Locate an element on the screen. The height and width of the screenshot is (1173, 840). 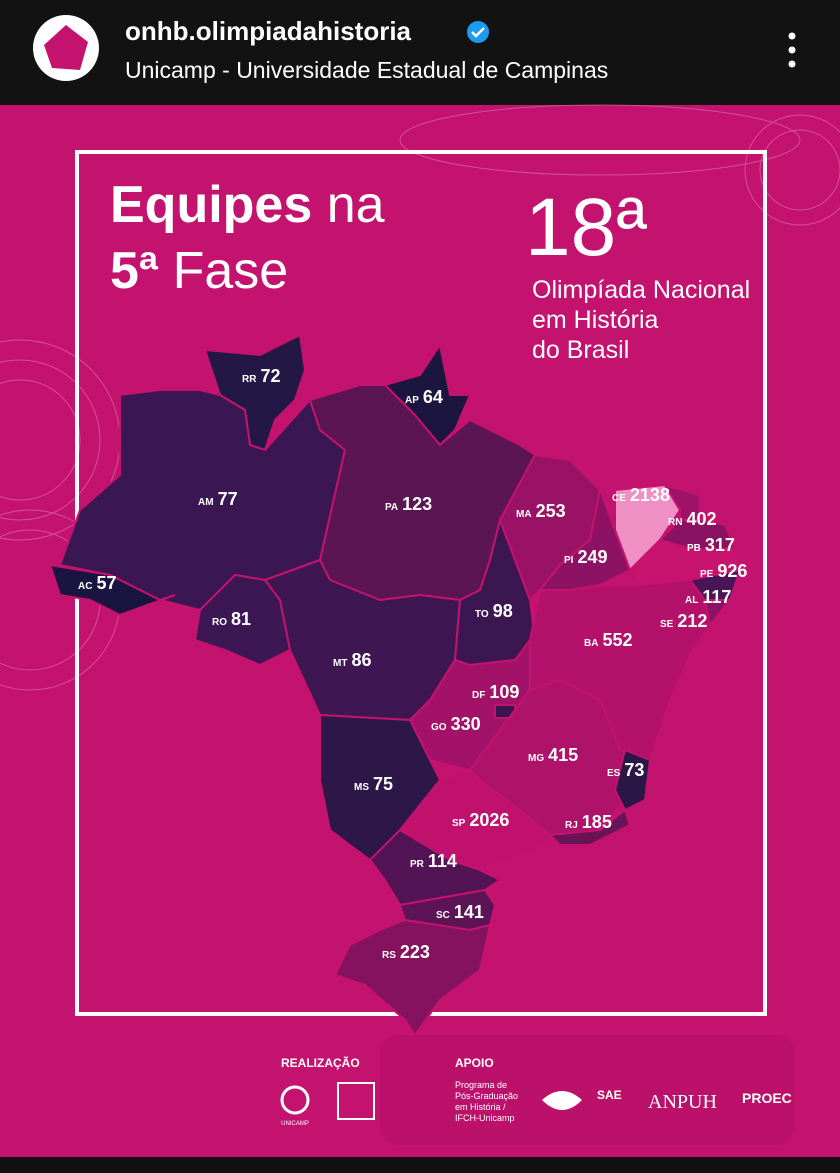
state-label: RR 72 is located at coordinates (261, 376).